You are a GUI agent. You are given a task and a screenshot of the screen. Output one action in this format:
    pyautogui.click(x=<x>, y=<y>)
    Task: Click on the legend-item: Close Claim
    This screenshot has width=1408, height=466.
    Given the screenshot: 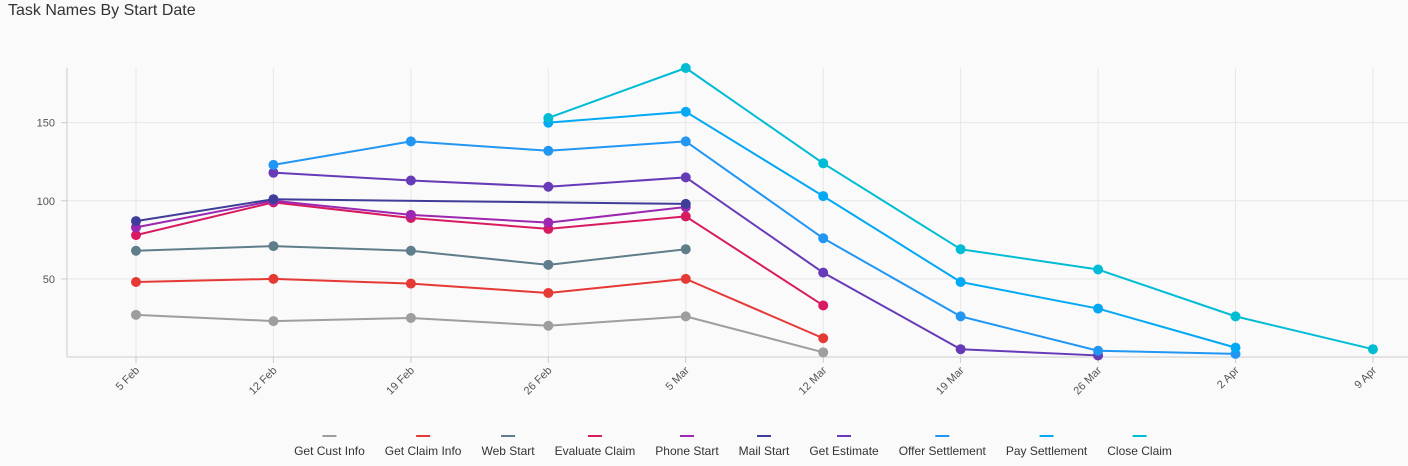 What is the action you would take?
    pyautogui.click(x=1139, y=446)
    